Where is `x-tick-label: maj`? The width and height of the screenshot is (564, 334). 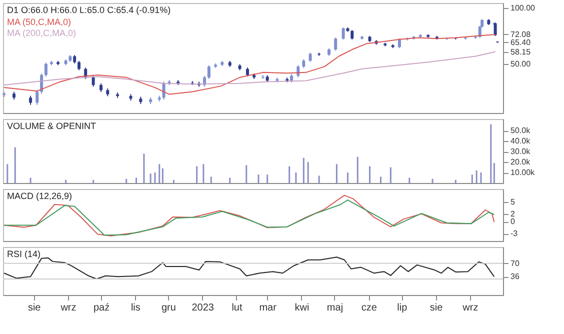
x-tick-label: maj is located at coordinates (335, 308).